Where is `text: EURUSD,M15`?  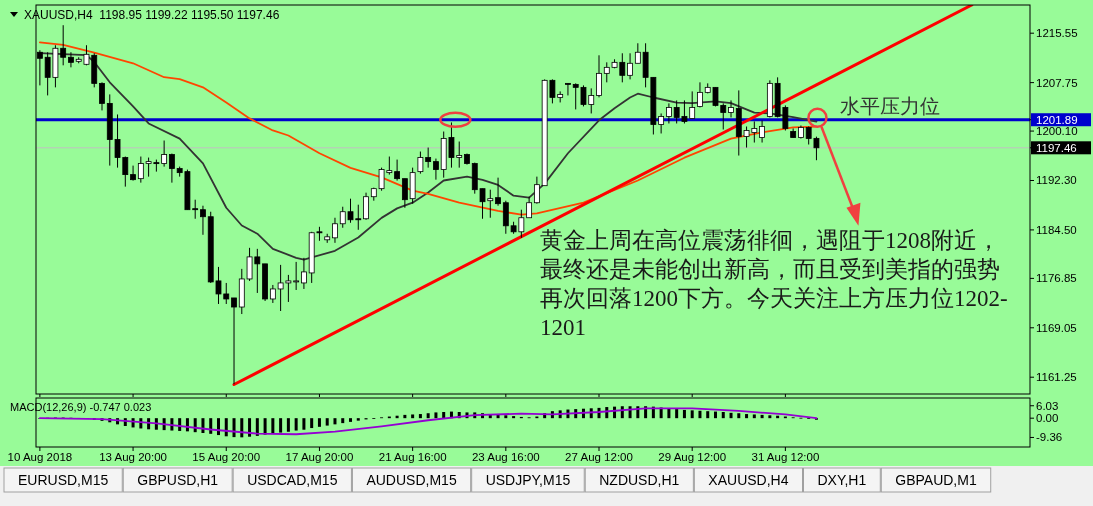
text: EURUSD,M15 is located at coordinates (63, 480).